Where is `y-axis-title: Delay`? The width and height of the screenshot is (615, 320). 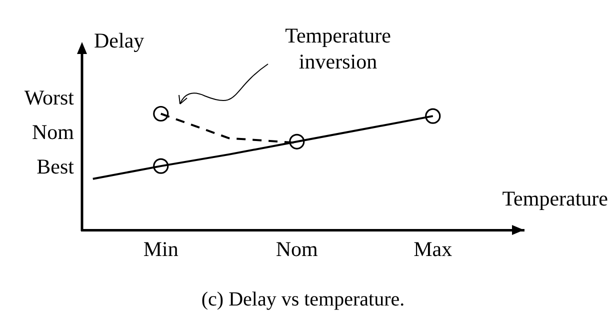
y-axis-title: Delay is located at coordinates (119, 40).